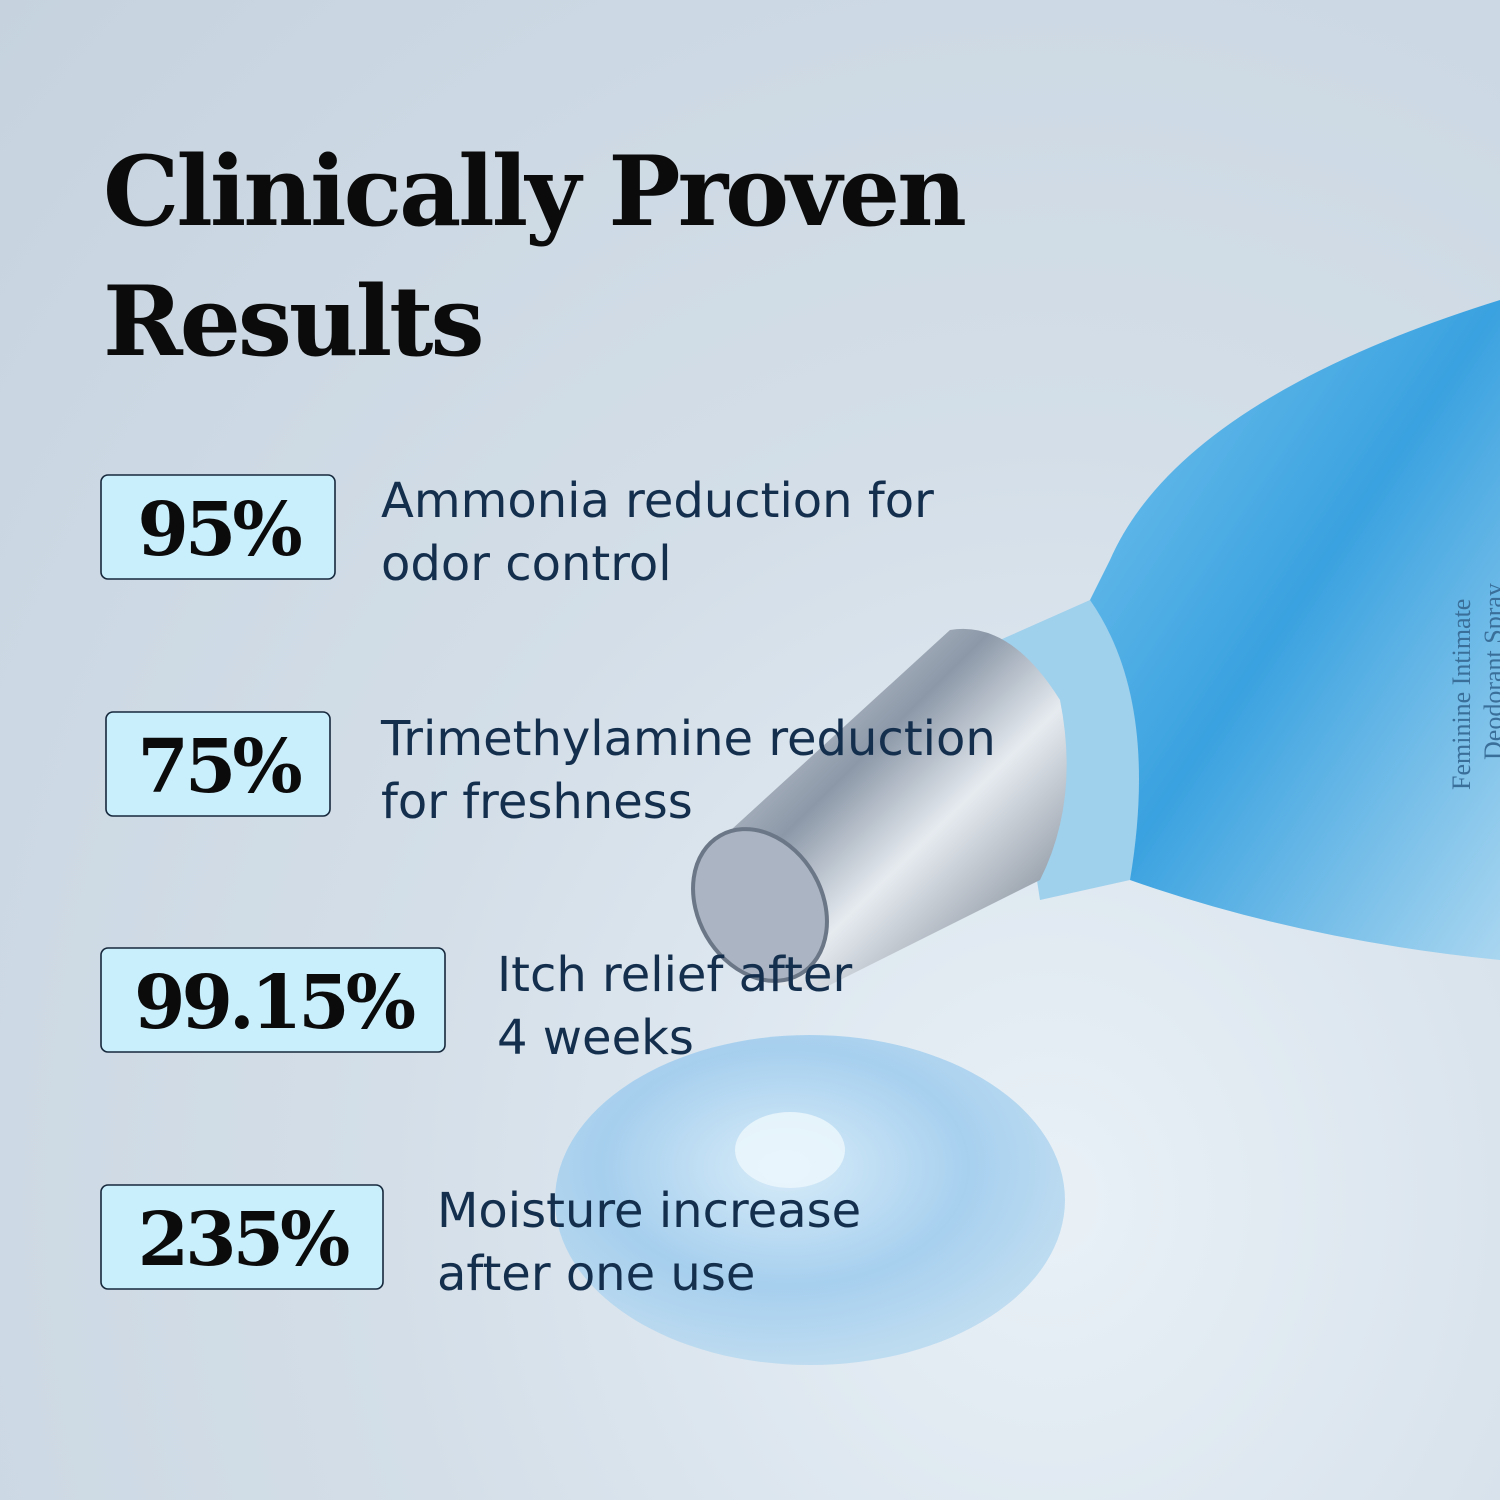 The width and height of the screenshot is (1500, 1500). I want to click on stat-row: 235% Moisture increase after one use, so click(480, 1242).